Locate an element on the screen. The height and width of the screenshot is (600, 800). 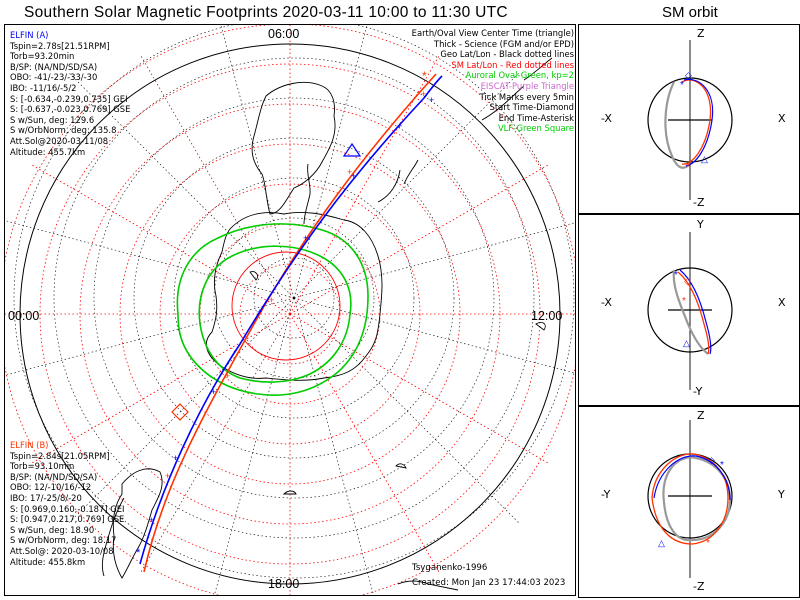
elfin-a-line: S: [-0.634,-0.239,0.735] GEI is located at coordinates (69, 98).